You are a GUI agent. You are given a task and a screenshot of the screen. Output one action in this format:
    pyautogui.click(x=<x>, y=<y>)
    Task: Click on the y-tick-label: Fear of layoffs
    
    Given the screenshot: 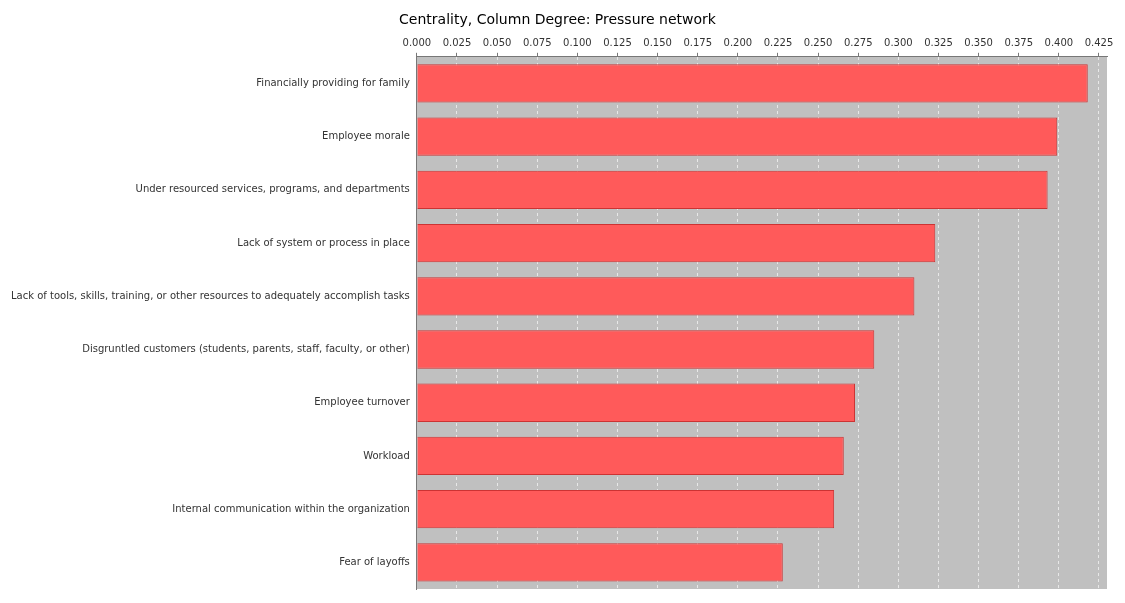 What is the action you would take?
    pyautogui.click(x=374, y=561)
    